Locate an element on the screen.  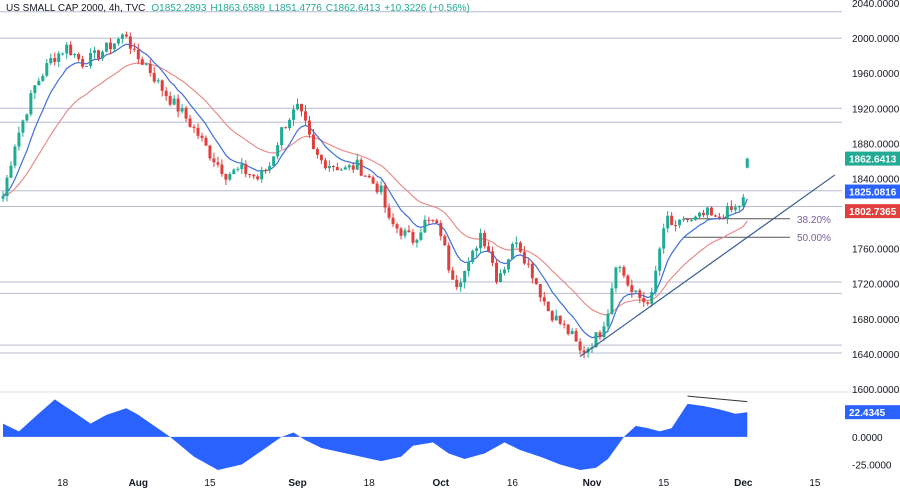
ohlc-low: L1851.4776 is located at coordinates (295, 8).